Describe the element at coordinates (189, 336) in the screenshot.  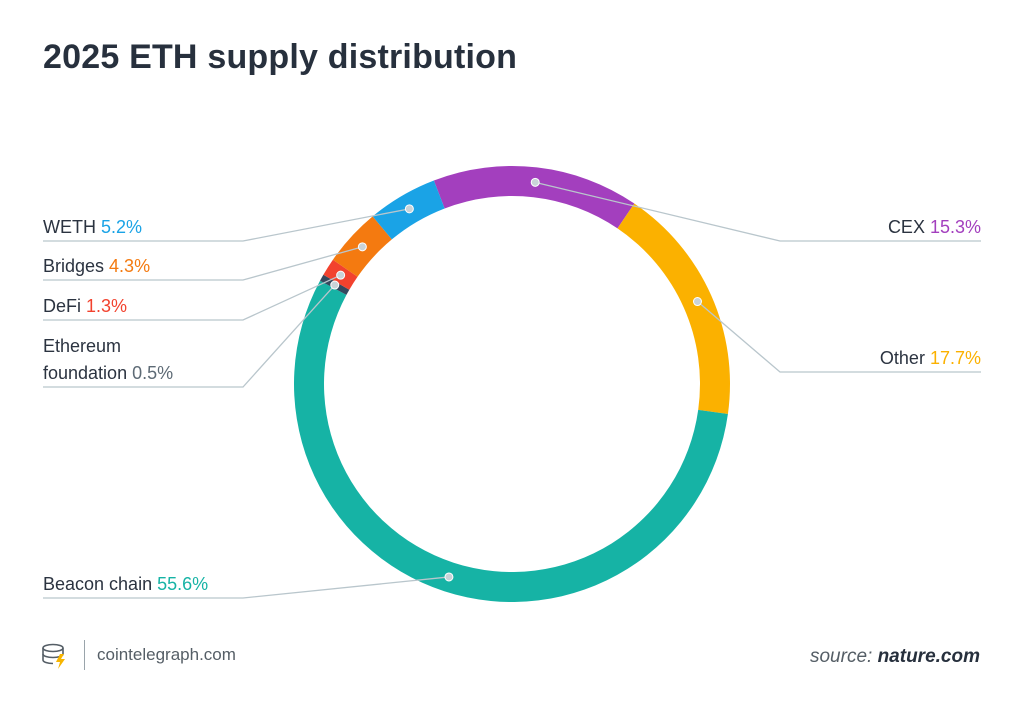
I see `leader-line-foundation` at that location.